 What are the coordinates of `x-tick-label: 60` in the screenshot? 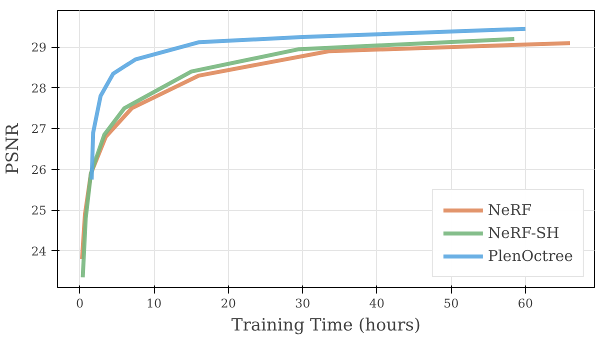 It's located at (526, 303).